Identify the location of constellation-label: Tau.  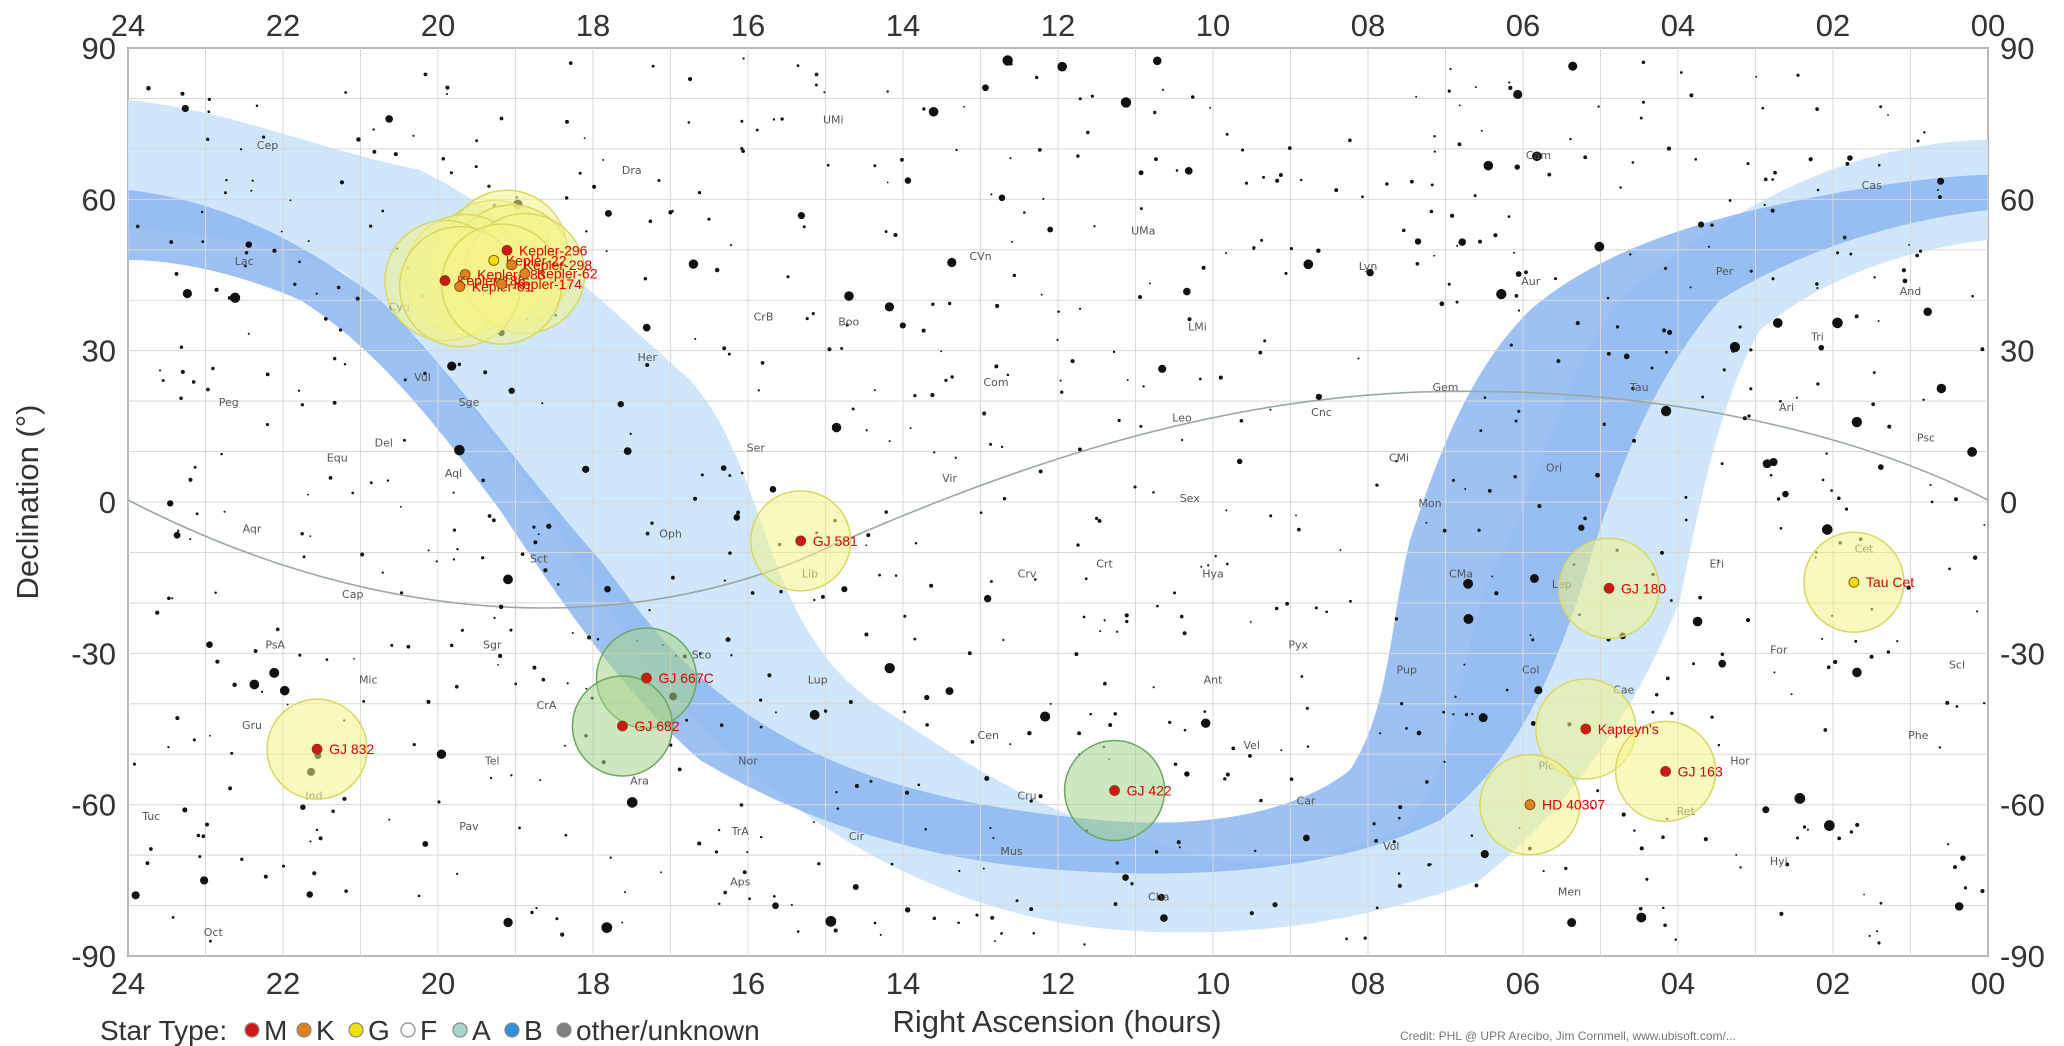
(1639, 387).